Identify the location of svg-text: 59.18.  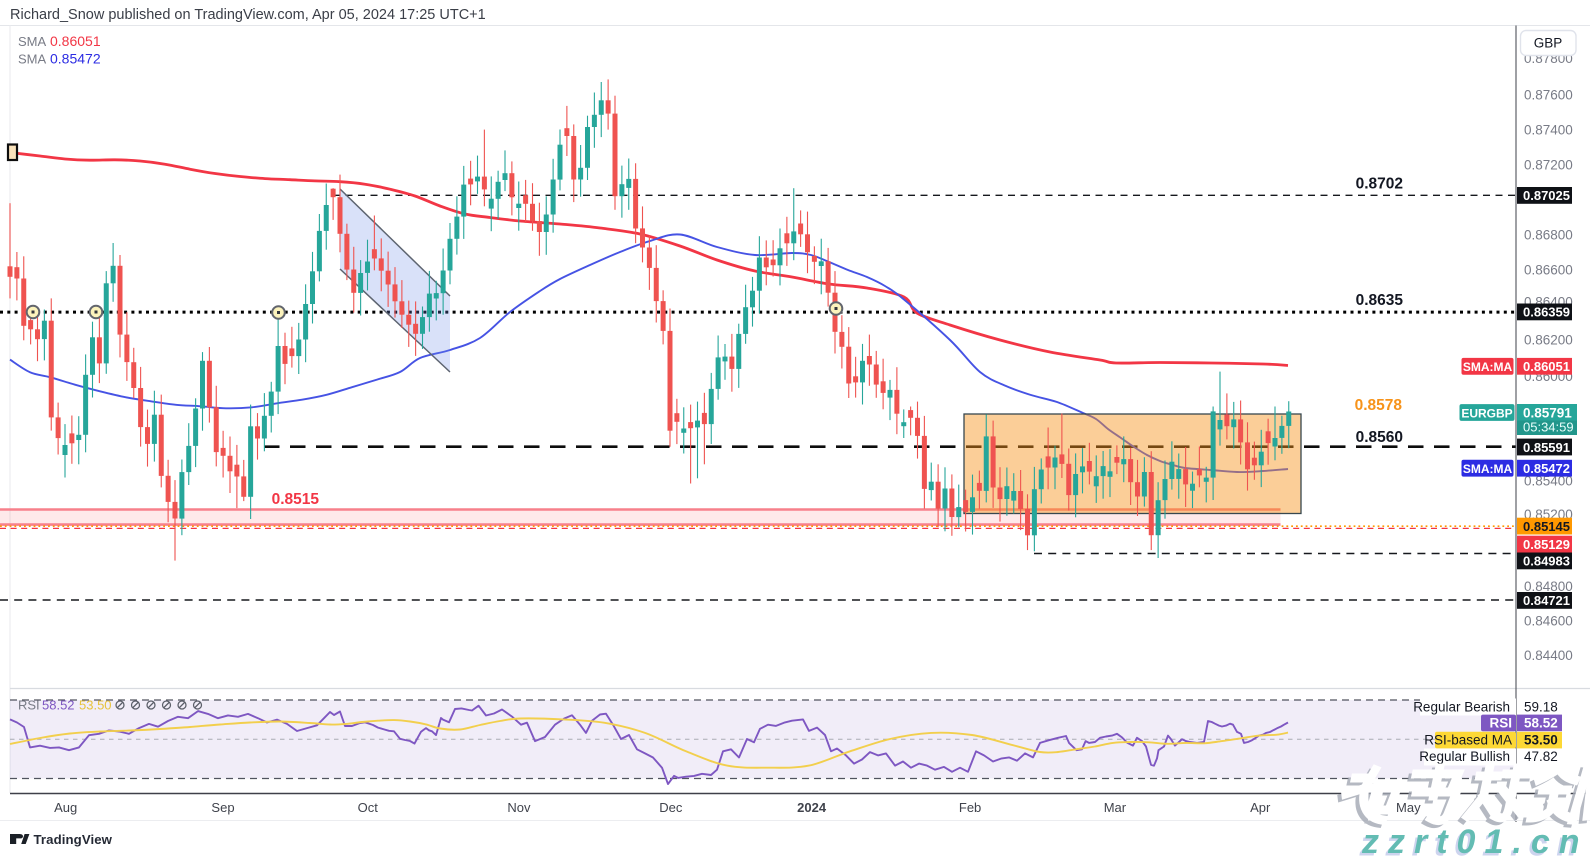
(1541, 707).